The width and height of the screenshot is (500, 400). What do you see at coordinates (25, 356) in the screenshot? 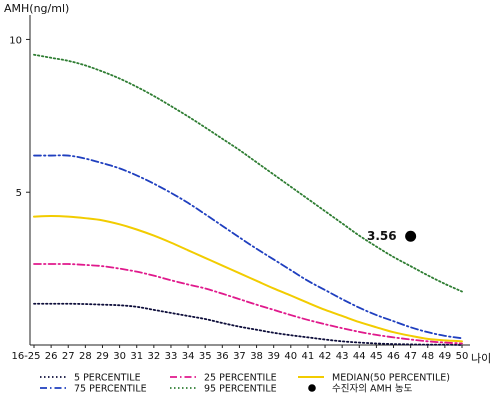
I see `x-tick-label: 16-25` at bounding box center [25, 356].